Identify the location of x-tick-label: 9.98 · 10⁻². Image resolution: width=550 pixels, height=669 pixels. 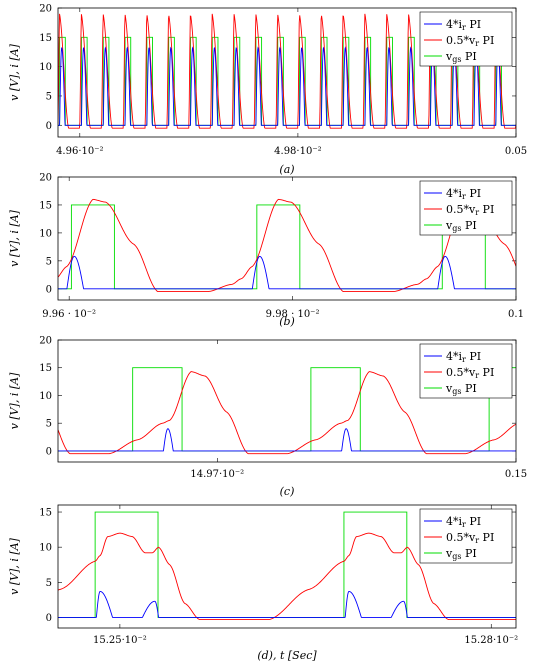
(293, 314).